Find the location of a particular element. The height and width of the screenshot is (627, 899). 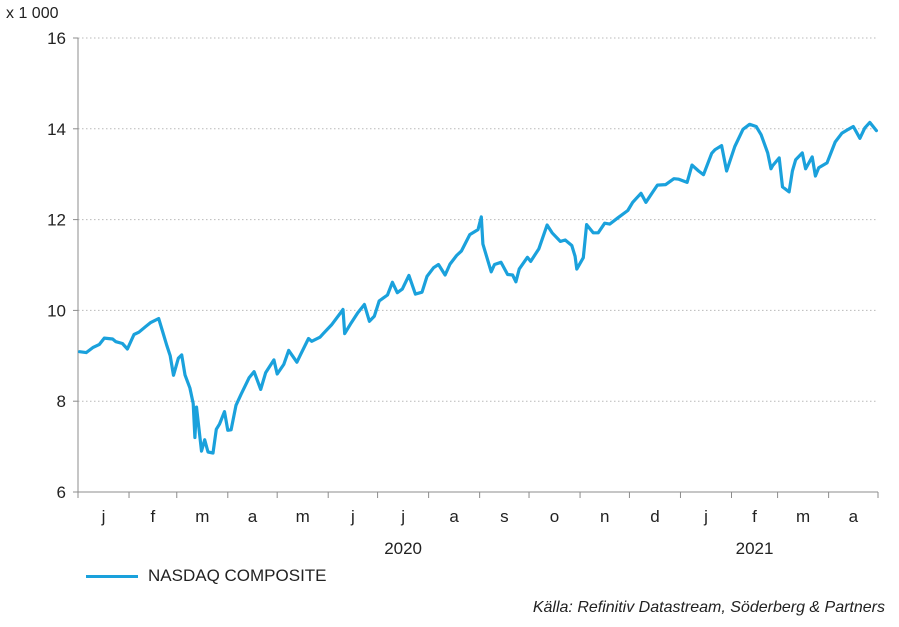

legend: NASDAQ COMPOSITE is located at coordinates (206, 576).